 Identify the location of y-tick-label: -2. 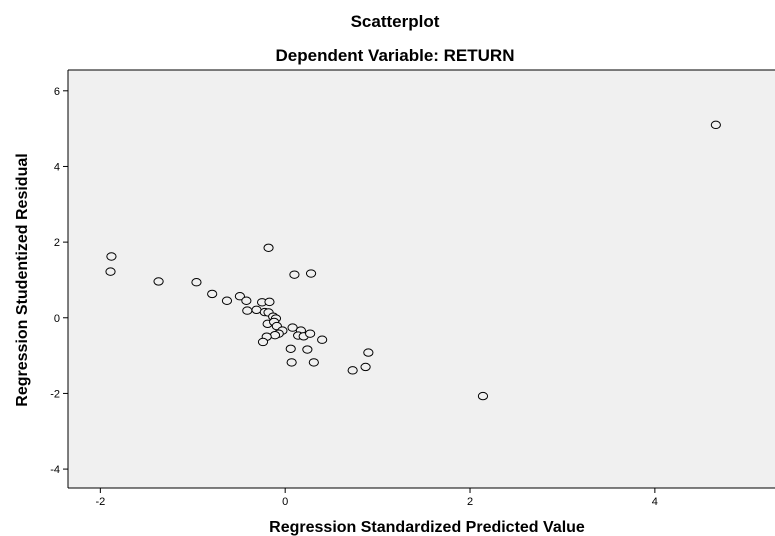
(55, 394).